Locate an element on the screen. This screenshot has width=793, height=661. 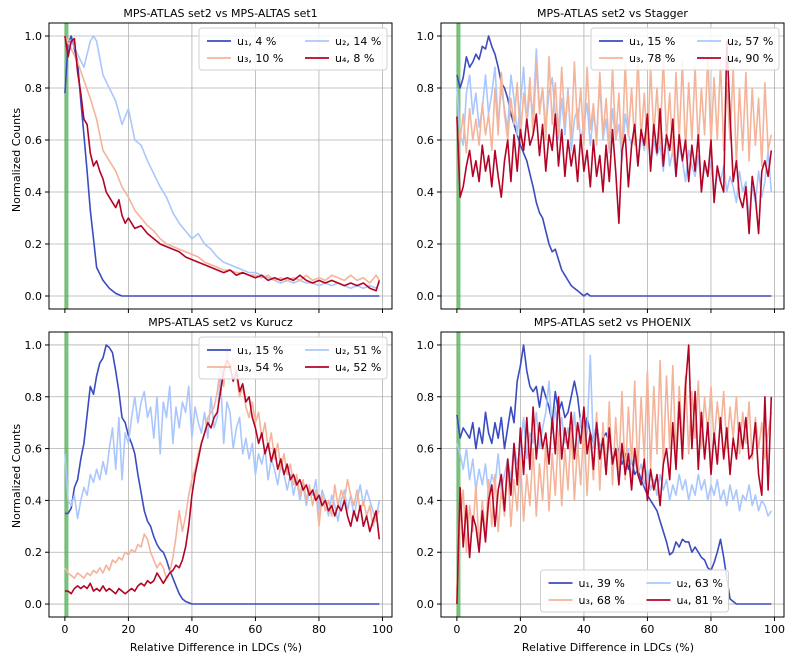
chart-title: MPS-ATLAS set2 vs PHOENIX is located at coordinates (613, 322).